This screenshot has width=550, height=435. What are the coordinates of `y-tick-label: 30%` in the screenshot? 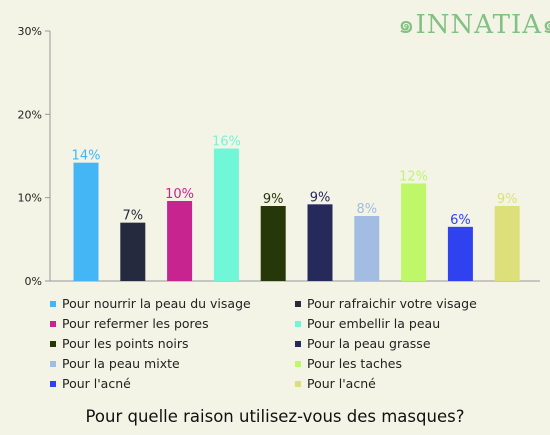 It's located at (30, 31).